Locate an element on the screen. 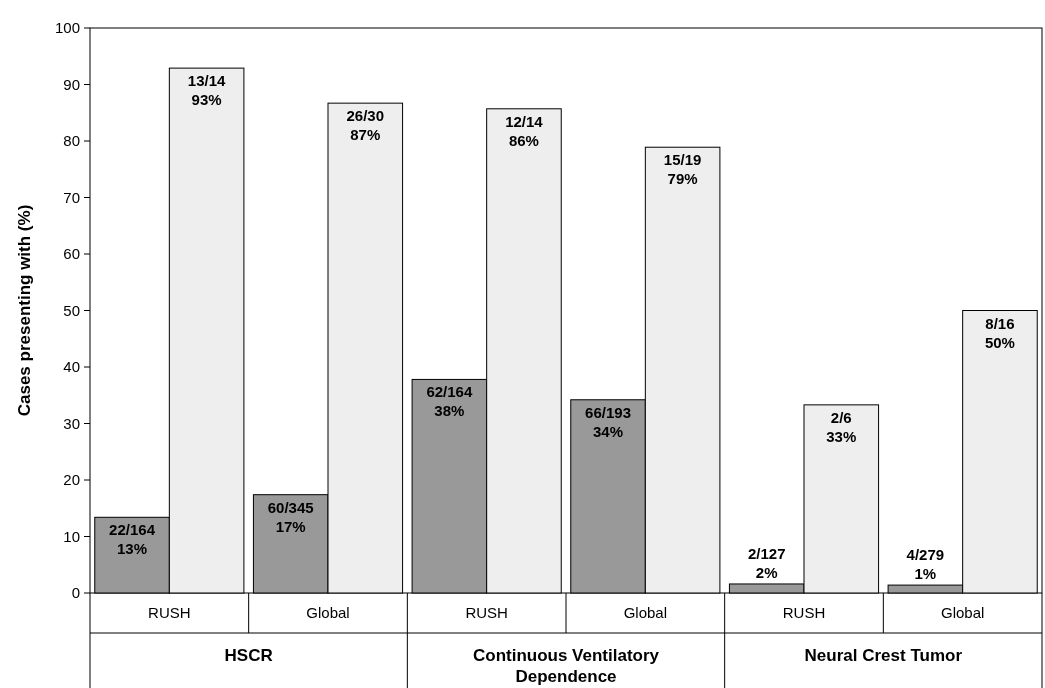 The width and height of the screenshot is (1045, 688). data-label: 4/279 1% is located at coordinates (925, 564).